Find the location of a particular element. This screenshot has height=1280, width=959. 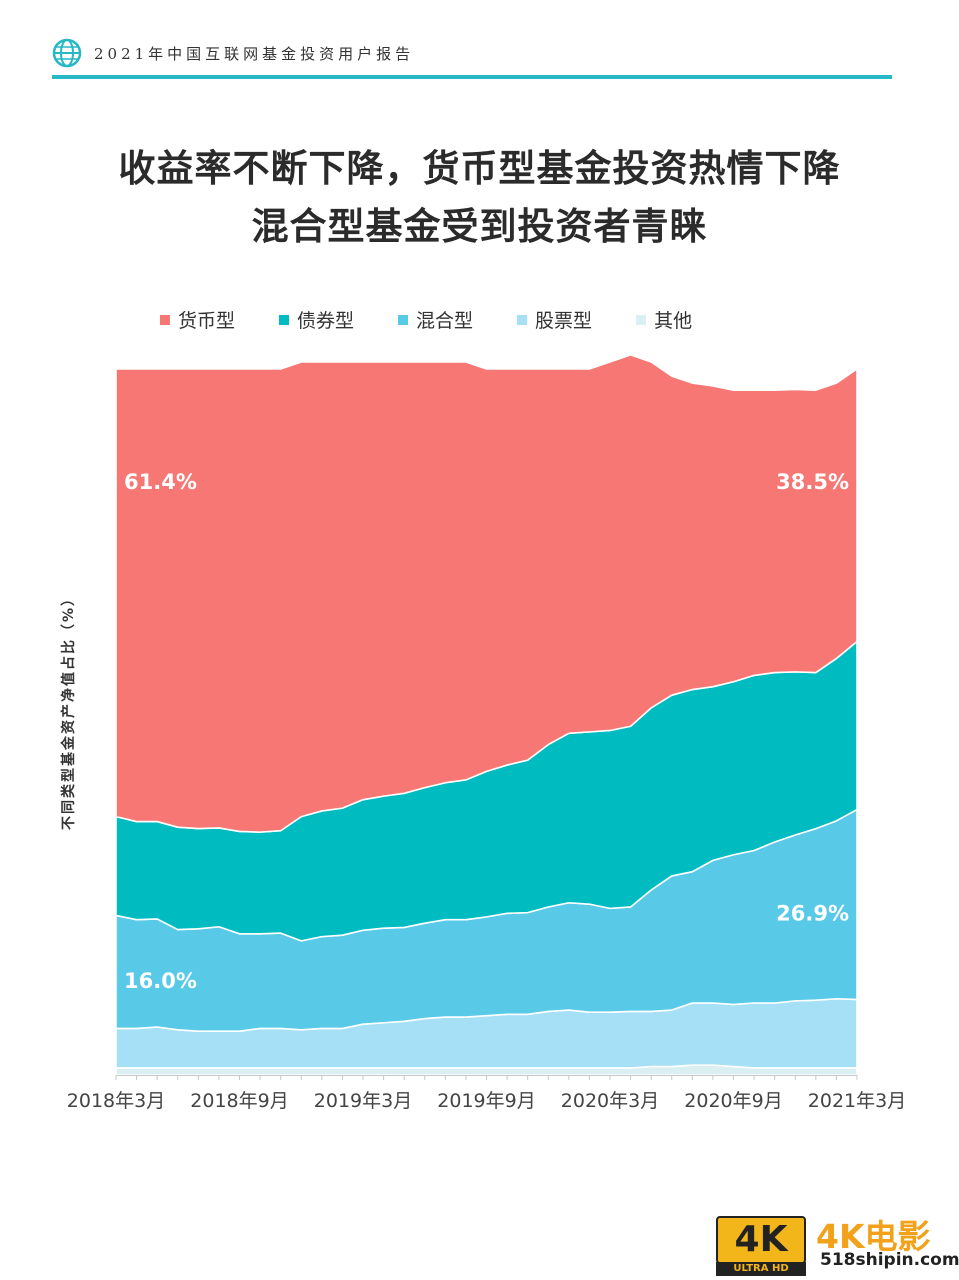

legend-item: 债券型 is located at coordinates (316, 319).